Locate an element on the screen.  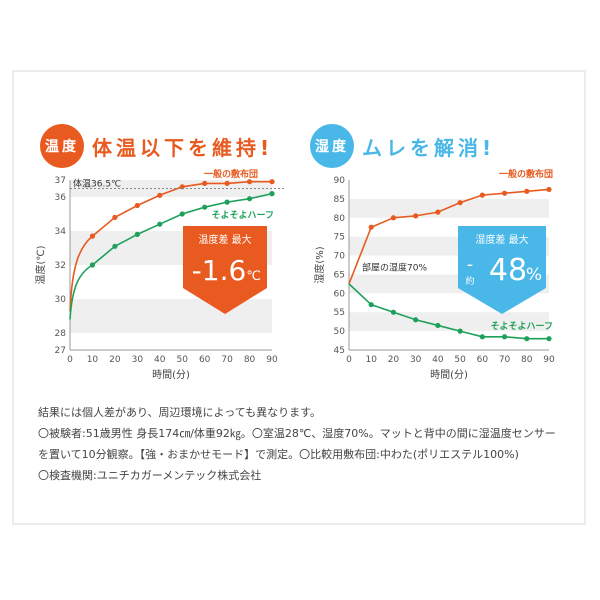
y-tick-label: 65 is located at coordinates (339, 275).